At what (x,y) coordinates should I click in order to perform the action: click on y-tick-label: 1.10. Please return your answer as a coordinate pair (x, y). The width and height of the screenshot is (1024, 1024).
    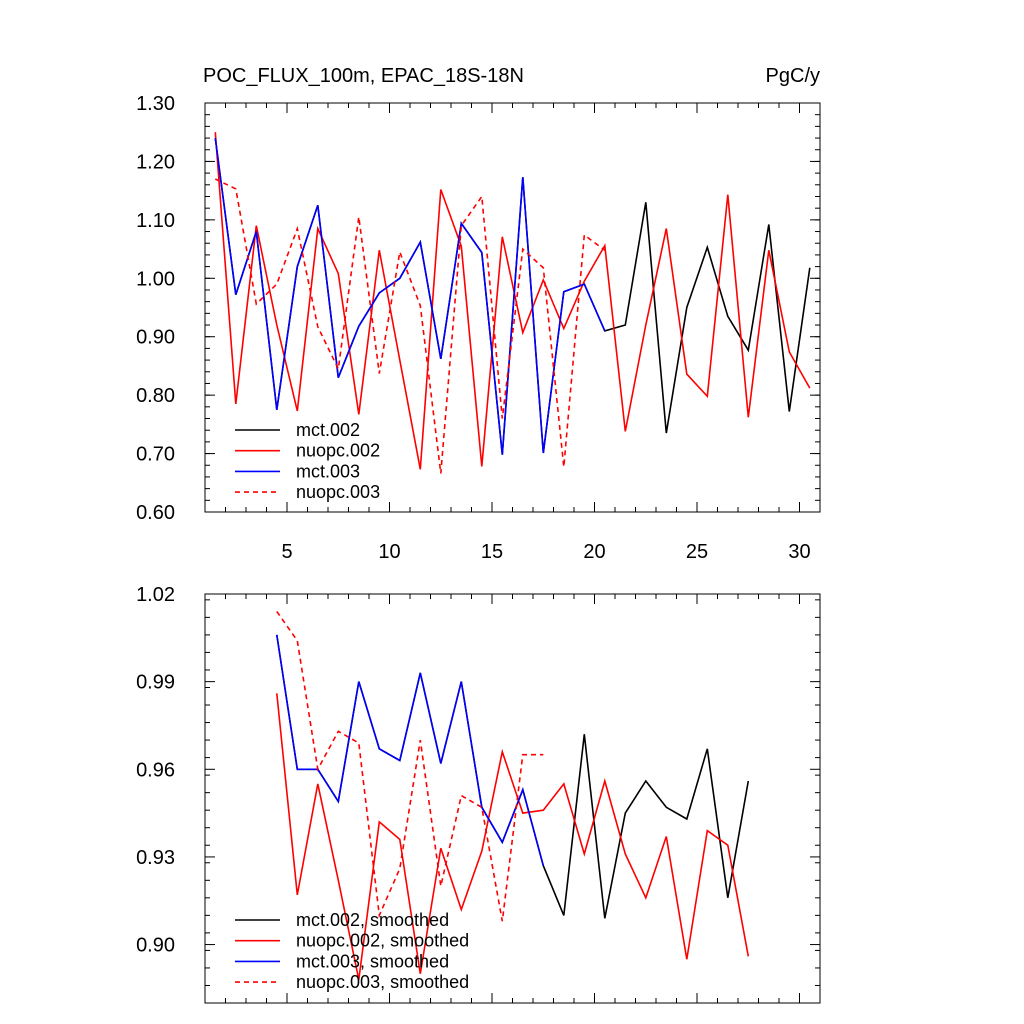
    Looking at the image, I should click on (155, 221).